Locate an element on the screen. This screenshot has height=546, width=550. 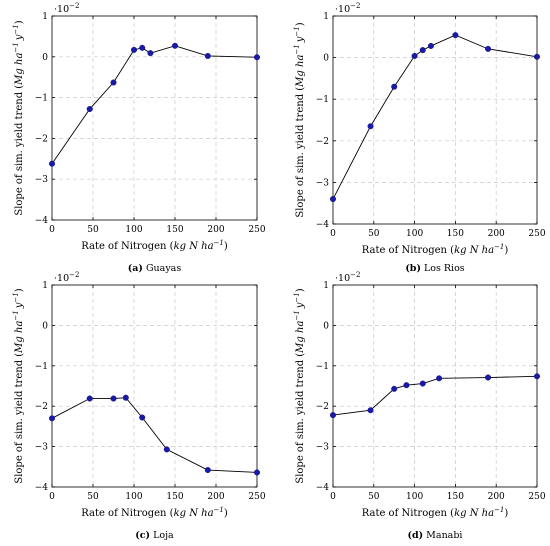
panel-caption: (b) Los Rios is located at coordinates (434, 268).